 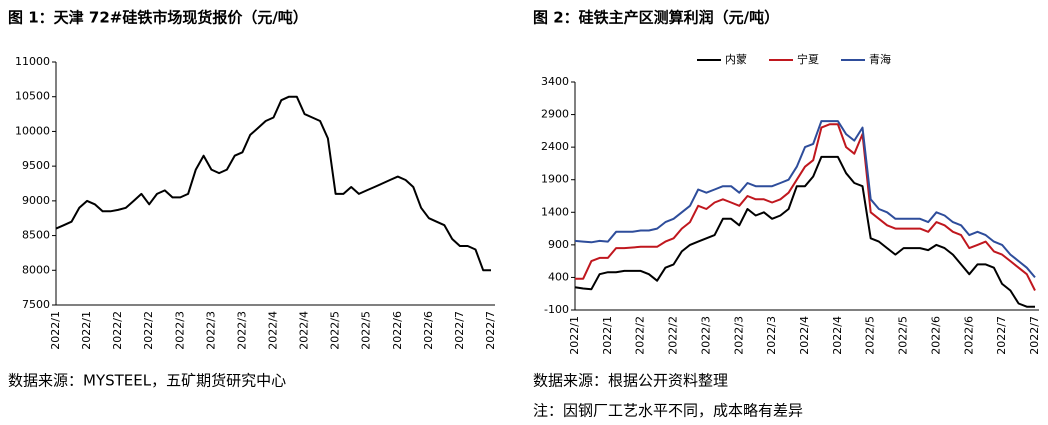 I want to click on y-tick-label: -100, so click(x=556, y=309).